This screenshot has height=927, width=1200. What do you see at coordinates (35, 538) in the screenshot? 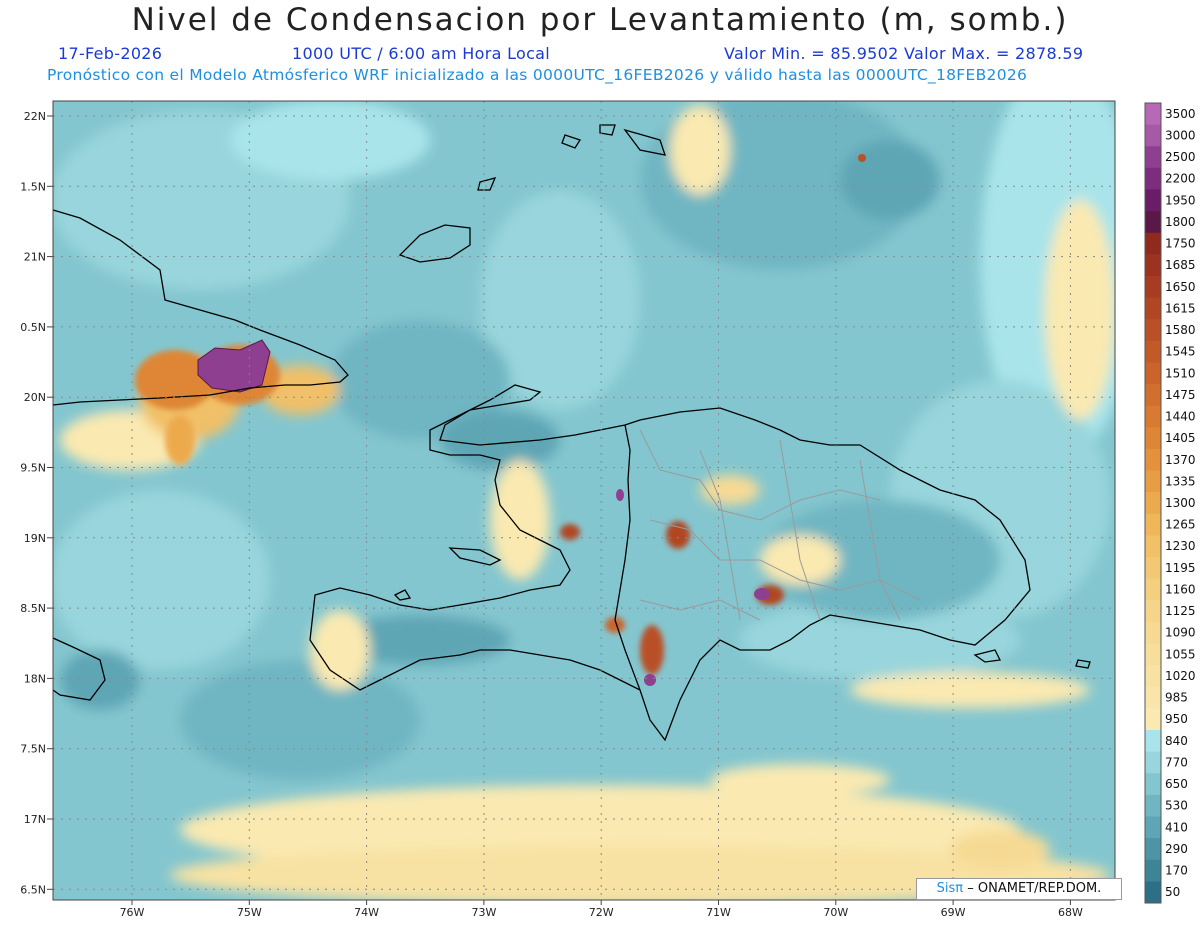
I see `latitude-label: 19N` at bounding box center [35, 538].